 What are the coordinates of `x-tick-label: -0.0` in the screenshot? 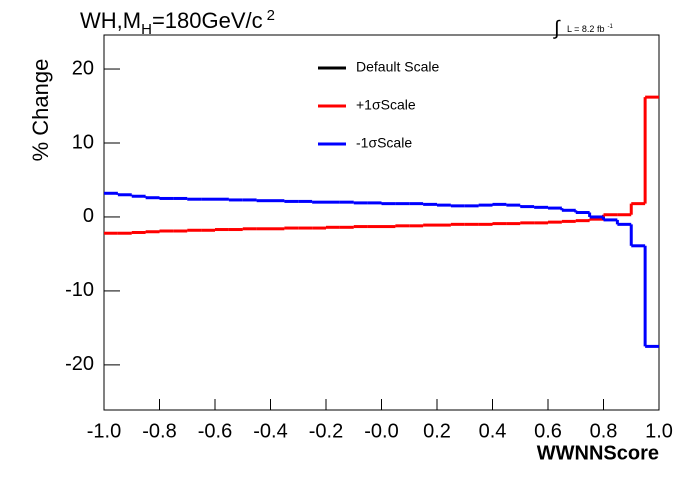 It's located at (381, 431).